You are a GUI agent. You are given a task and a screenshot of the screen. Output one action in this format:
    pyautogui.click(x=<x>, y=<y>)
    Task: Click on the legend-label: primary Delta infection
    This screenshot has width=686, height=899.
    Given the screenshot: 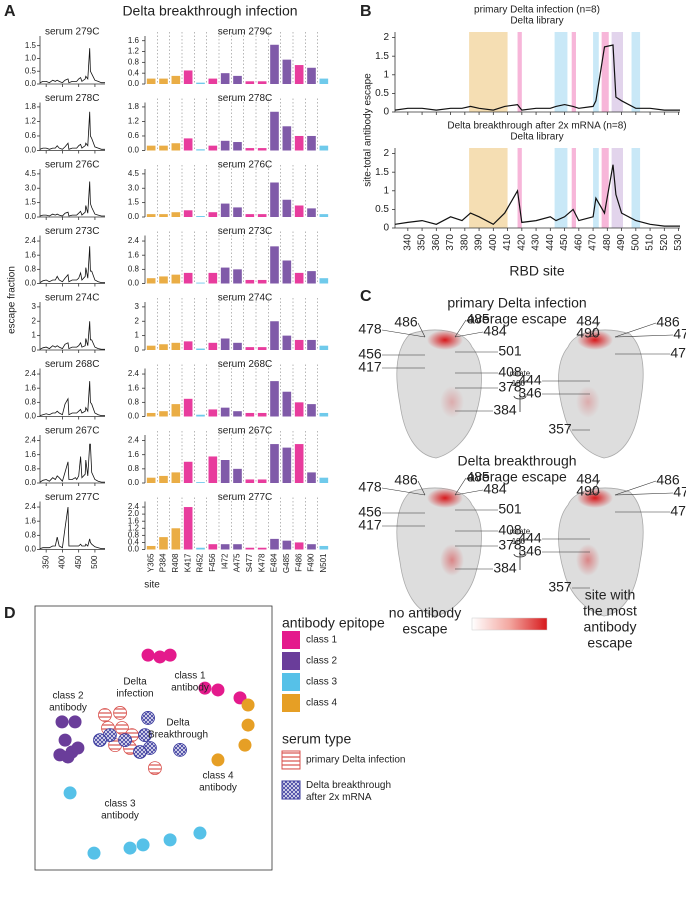 What is the action you would take?
    pyautogui.click(x=355, y=760)
    